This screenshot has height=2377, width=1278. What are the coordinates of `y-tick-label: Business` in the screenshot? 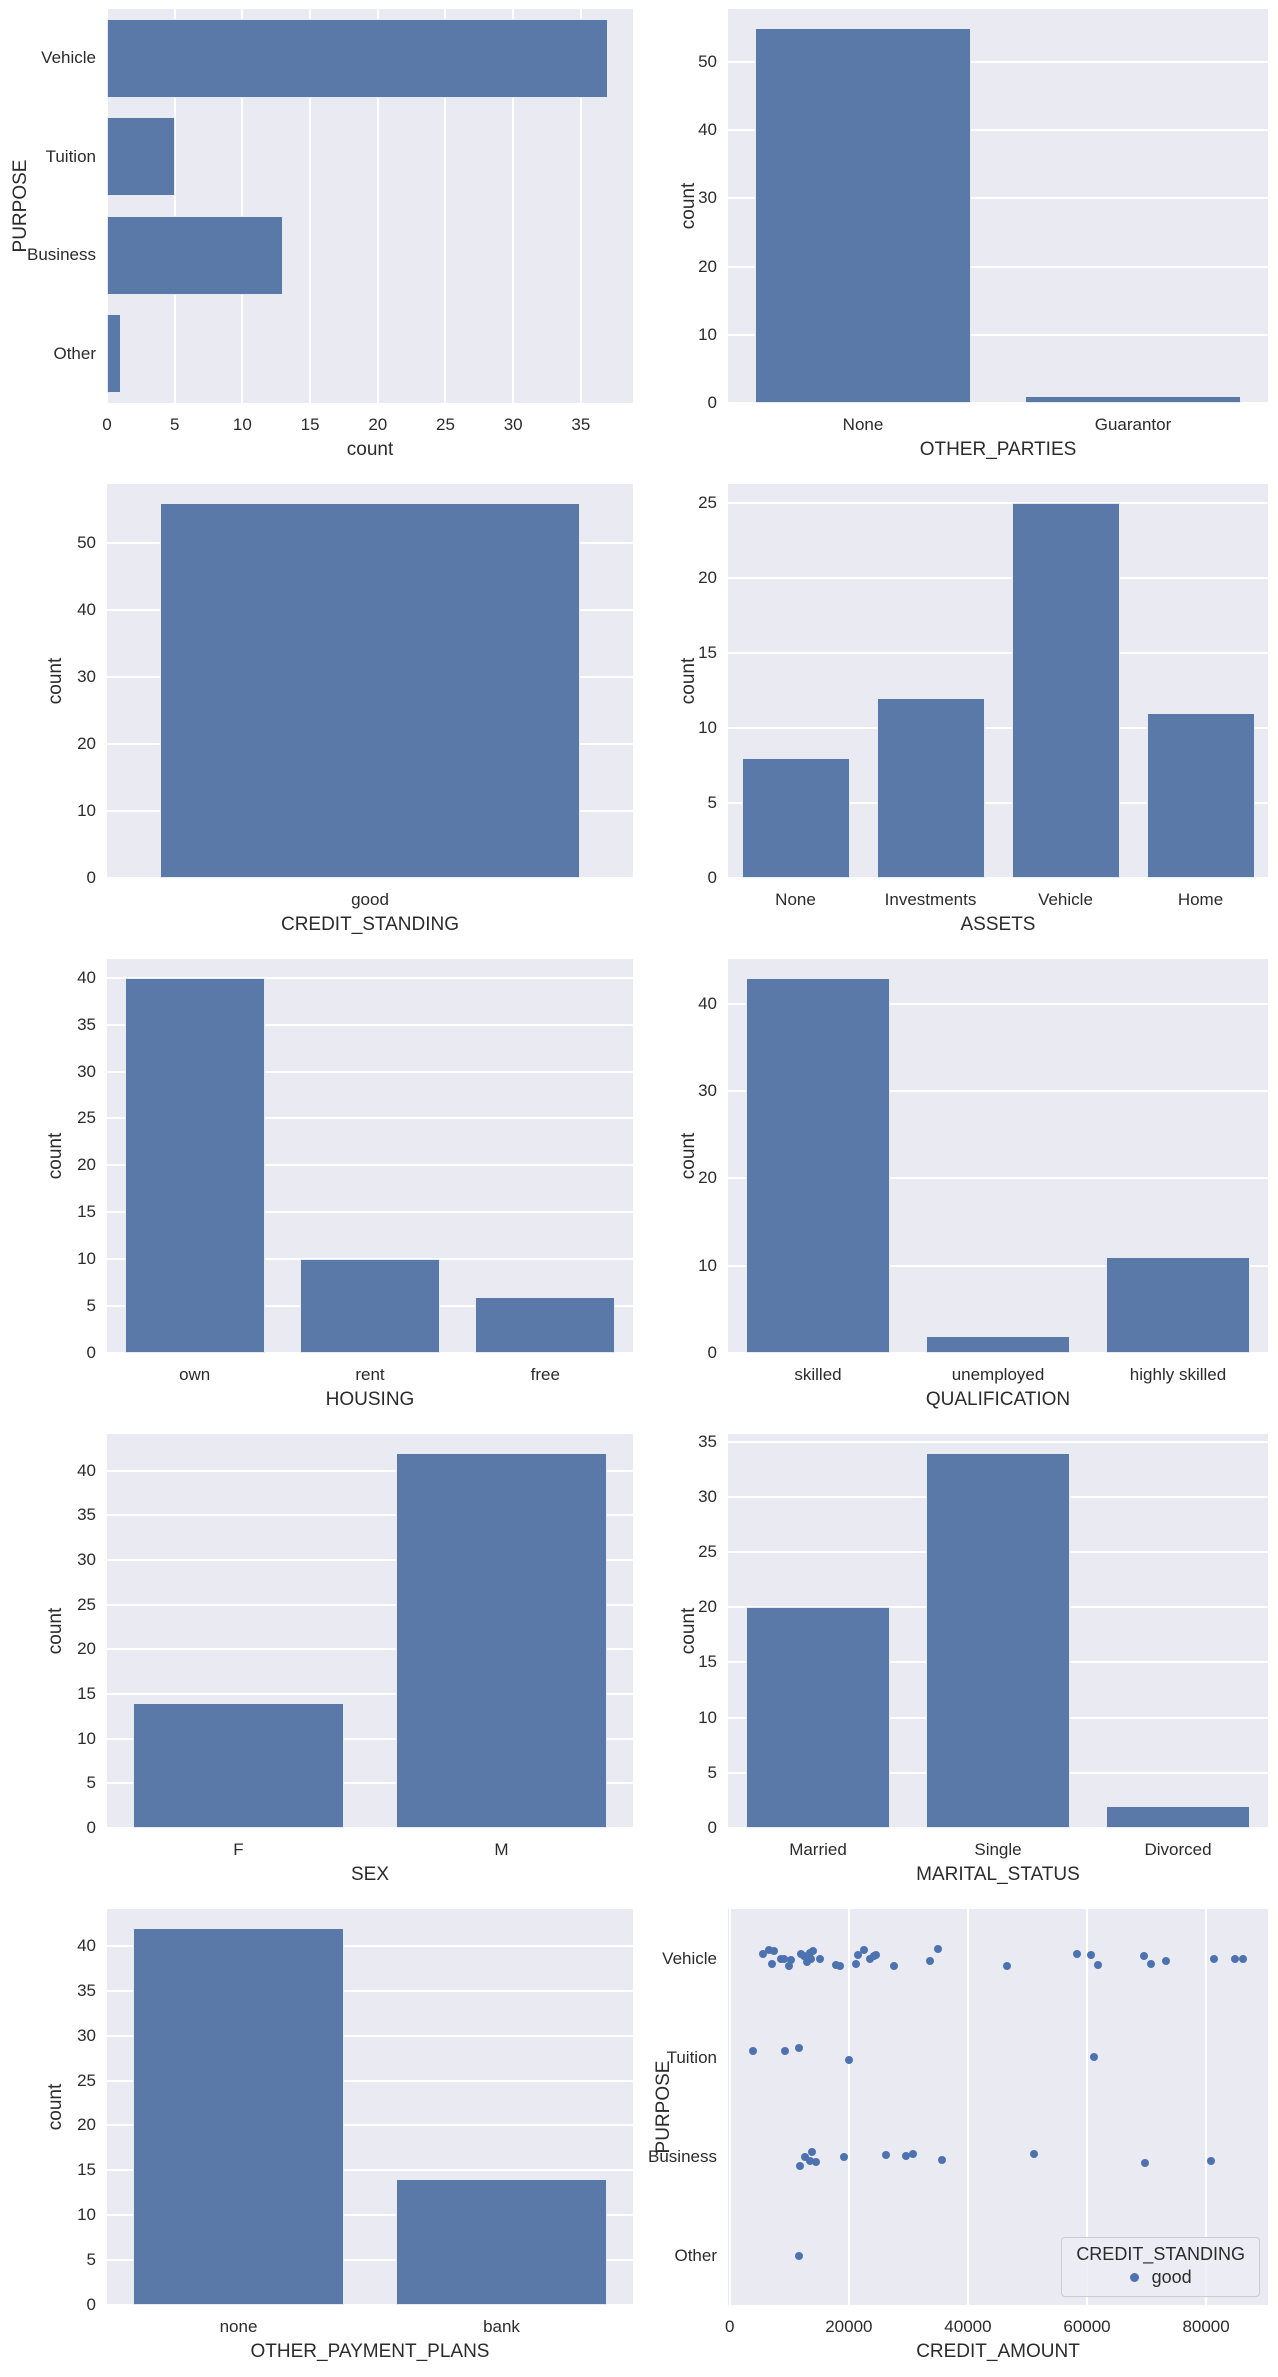 It's located at (682, 2156).